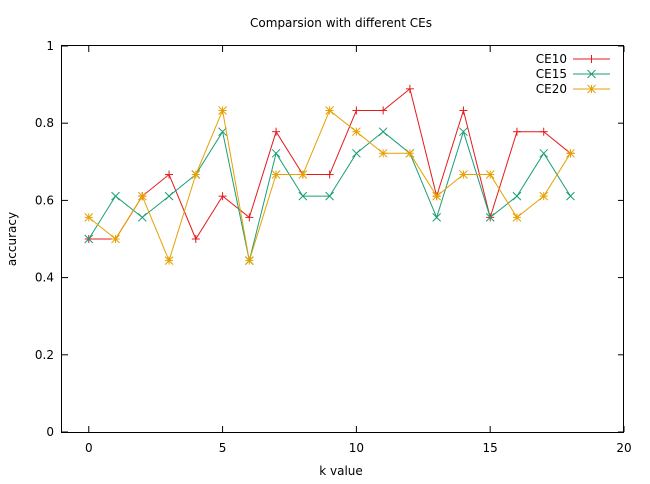 This screenshot has width=650, height=484. What do you see at coordinates (44, 123) in the screenshot?
I see `y-tick-label: 0.8` at bounding box center [44, 123].